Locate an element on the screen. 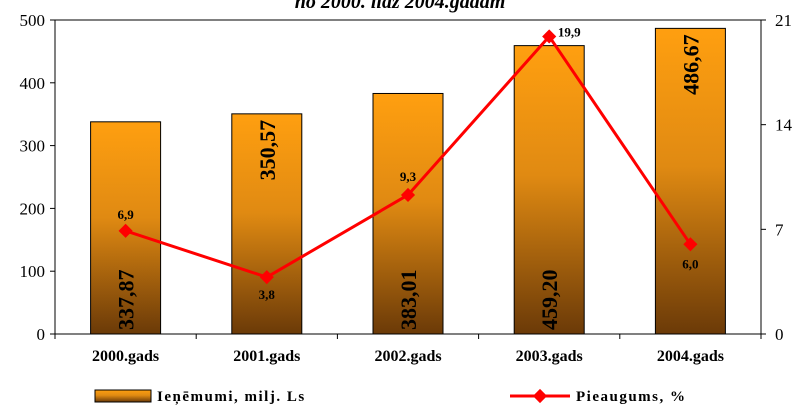 The height and width of the screenshot is (405, 800). bar-value-label: 337,87 is located at coordinates (126, 300).